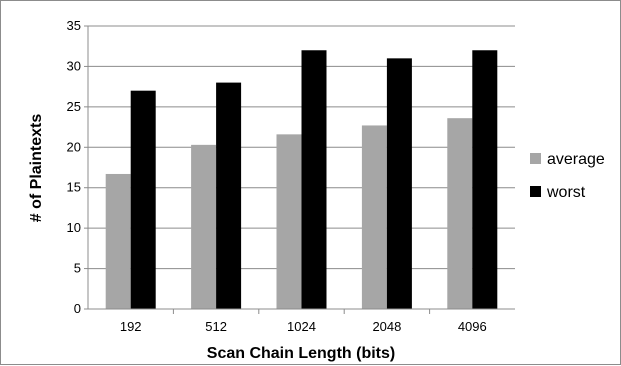 The height and width of the screenshot is (366, 621). Describe the element at coordinates (74, 25) in the screenshot. I see `y-tick-label: 35` at that location.